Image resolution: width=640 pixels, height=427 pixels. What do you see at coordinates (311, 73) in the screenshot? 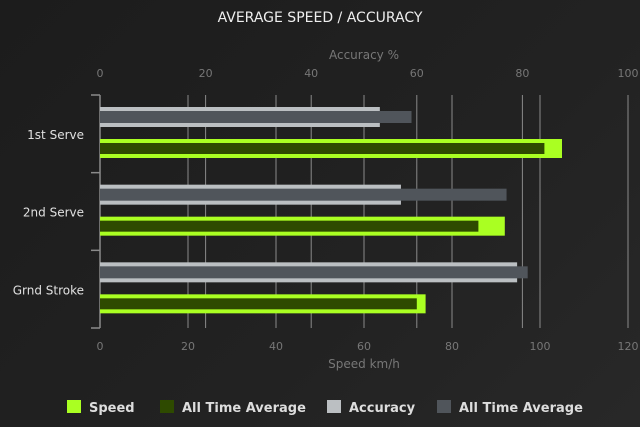
I see `top-tick-label: 40` at bounding box center [311, 73].